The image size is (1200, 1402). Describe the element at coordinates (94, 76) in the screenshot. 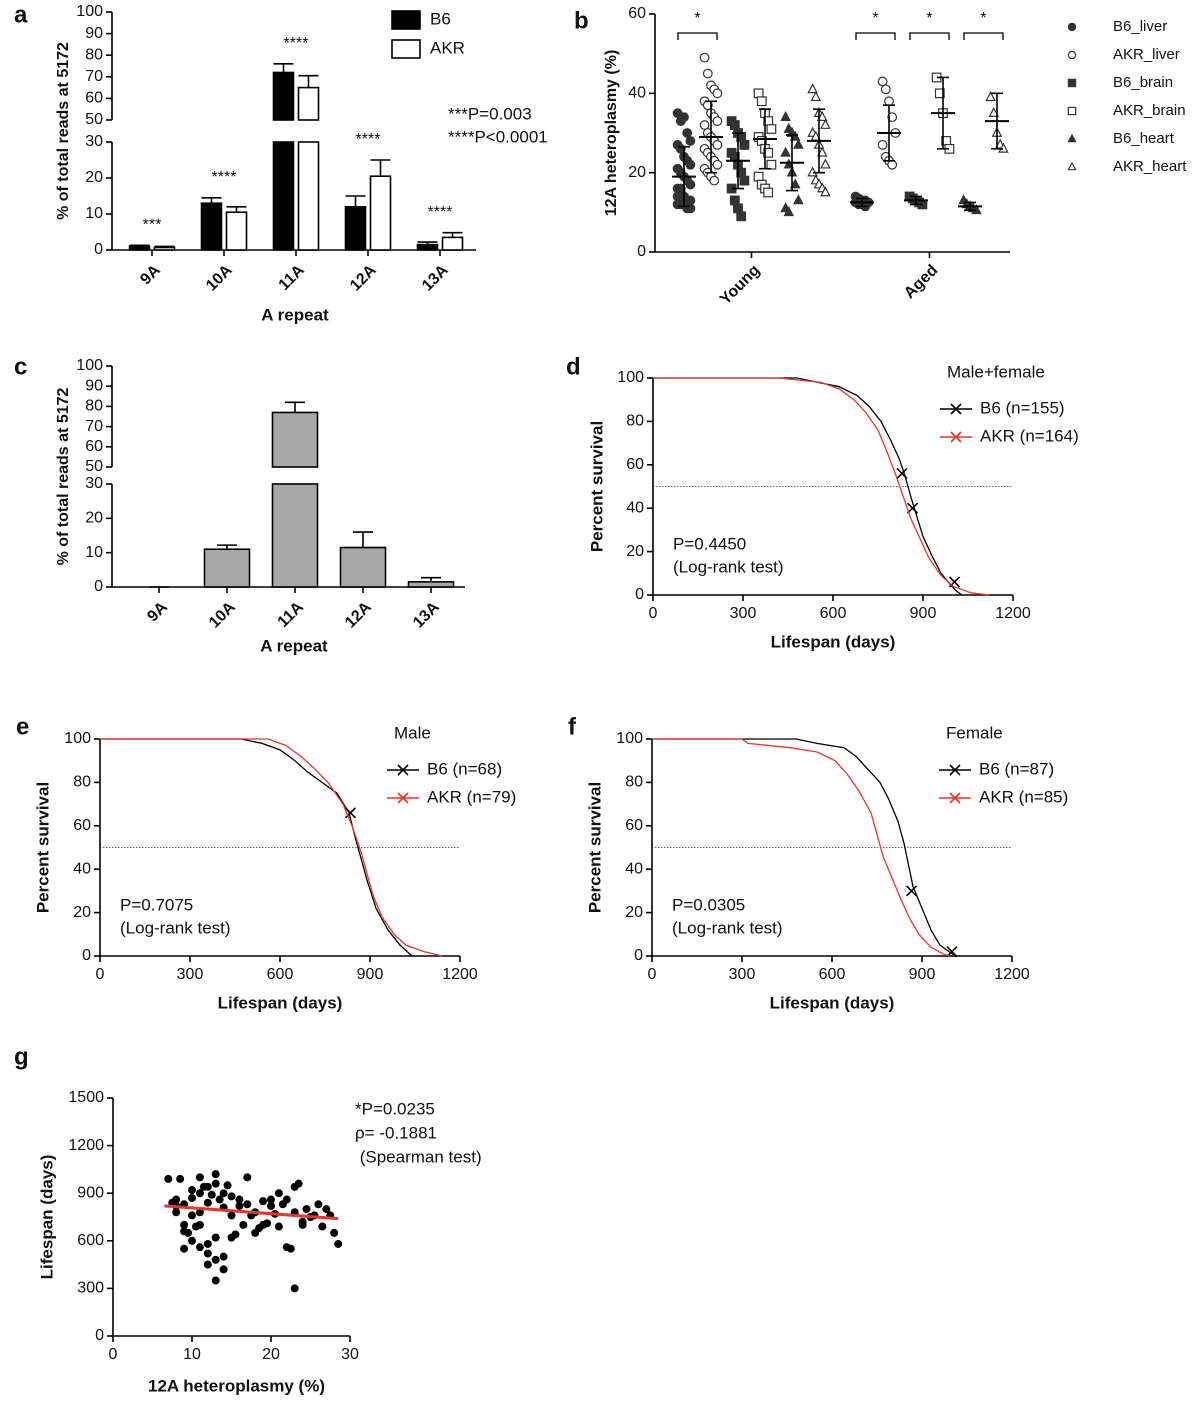

I see `y-tick-label: 70` at that location.